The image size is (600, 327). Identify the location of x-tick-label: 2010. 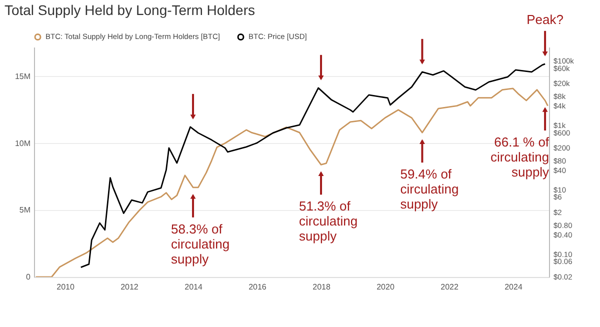
(65, 287).